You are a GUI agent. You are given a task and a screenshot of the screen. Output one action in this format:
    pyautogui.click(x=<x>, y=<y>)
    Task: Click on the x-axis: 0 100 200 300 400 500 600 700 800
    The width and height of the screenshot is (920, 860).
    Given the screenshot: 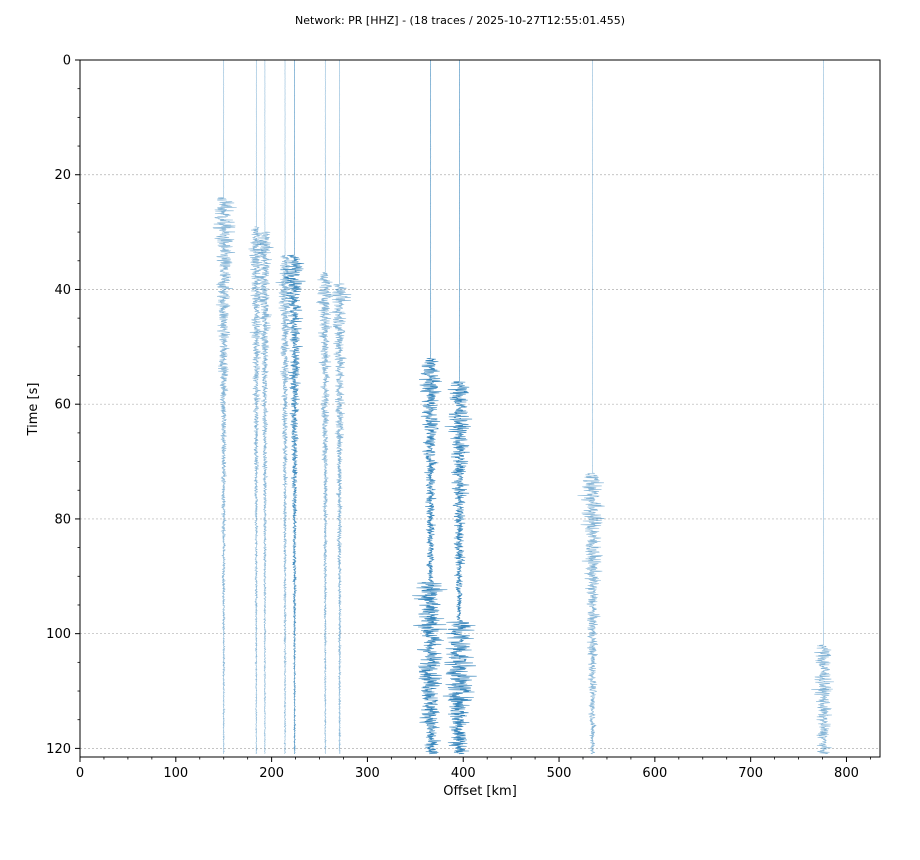 What is the action you would take?
    pyautogui.click(x=473, y=769)
    